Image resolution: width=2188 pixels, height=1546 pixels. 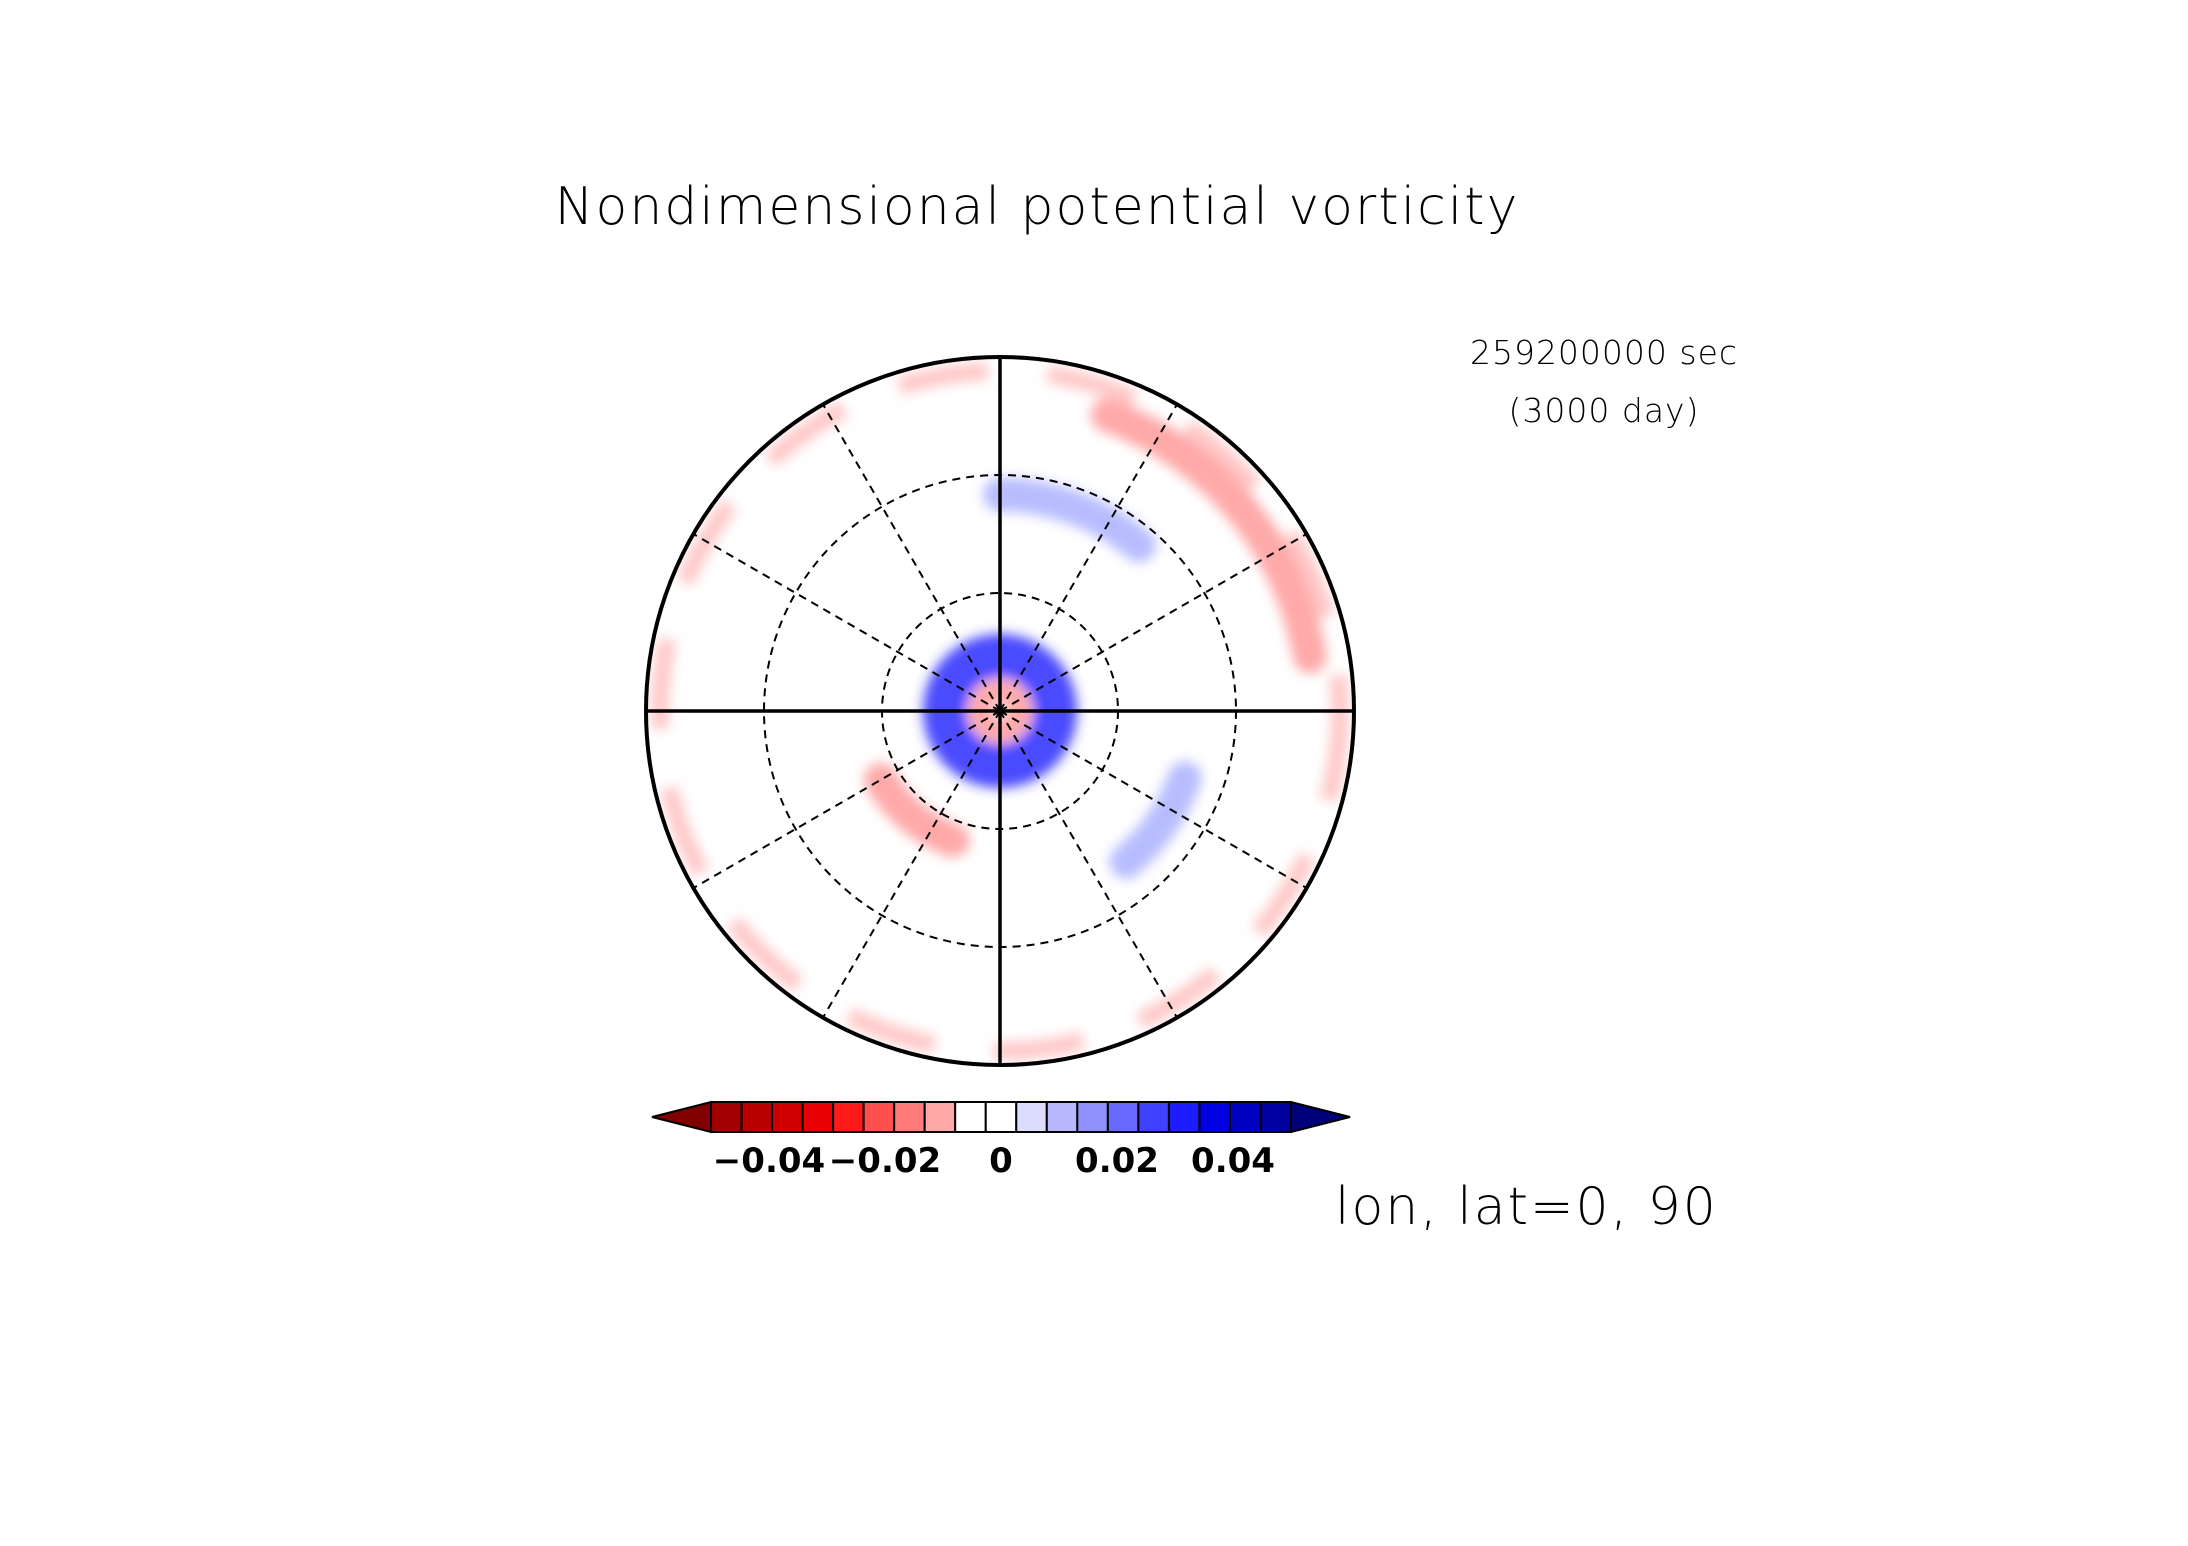 What do you see at coordinates (1320, 1117) in the screenshot?
I see `colorbar-right-arrow` at bounding box center [1320, 1117].